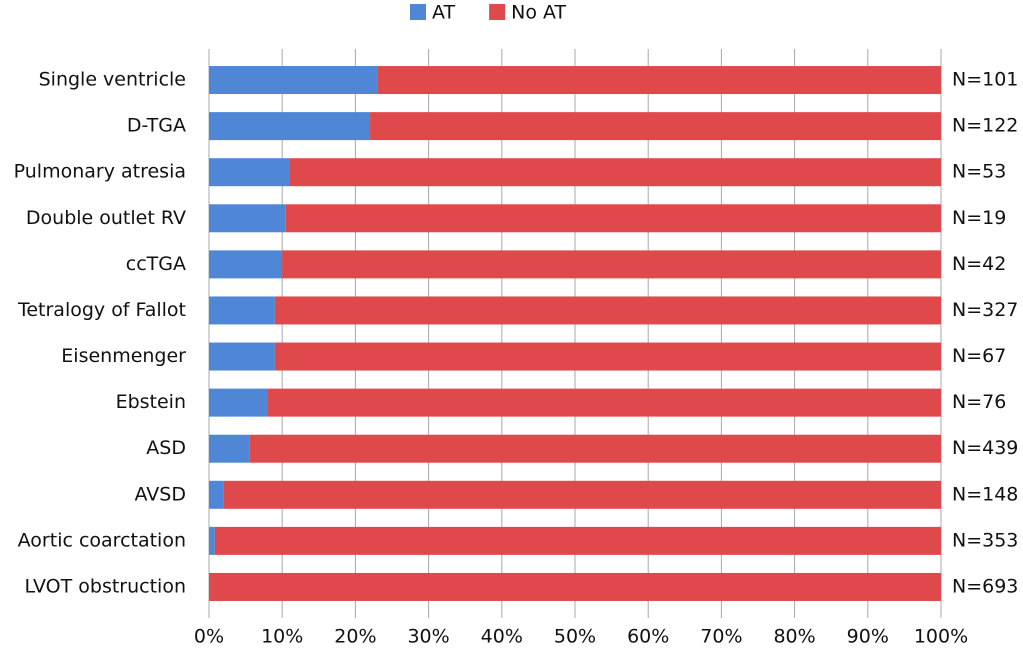 The width and height of the screenshot is (1023, 651). What do you see at coordinates (985, 494) in the screenshot?
I see `annotation: N=148` at bounding box center [985, 494].